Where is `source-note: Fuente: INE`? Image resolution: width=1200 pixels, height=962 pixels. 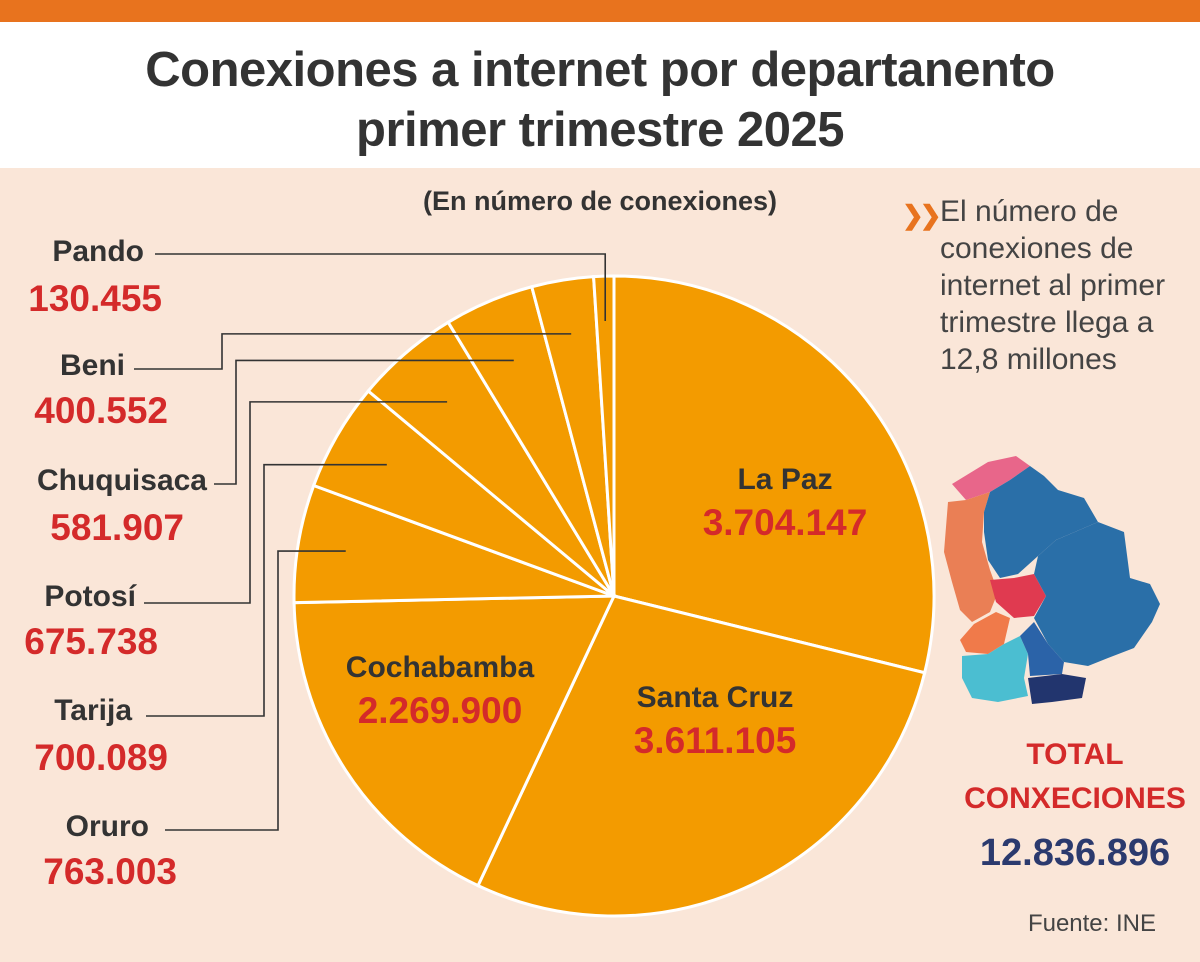
source-note: Fuente: INE is located at coordinates (1091, 923).